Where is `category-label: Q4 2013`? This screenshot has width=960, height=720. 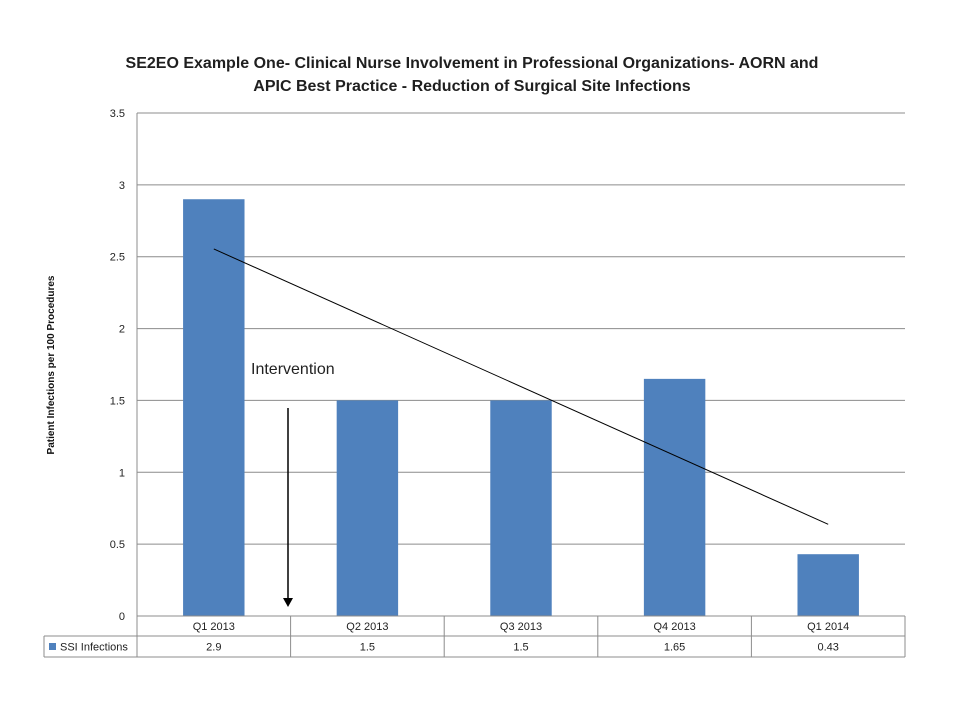 category-label: Q4 2013 is located at coordinates (674, 627).